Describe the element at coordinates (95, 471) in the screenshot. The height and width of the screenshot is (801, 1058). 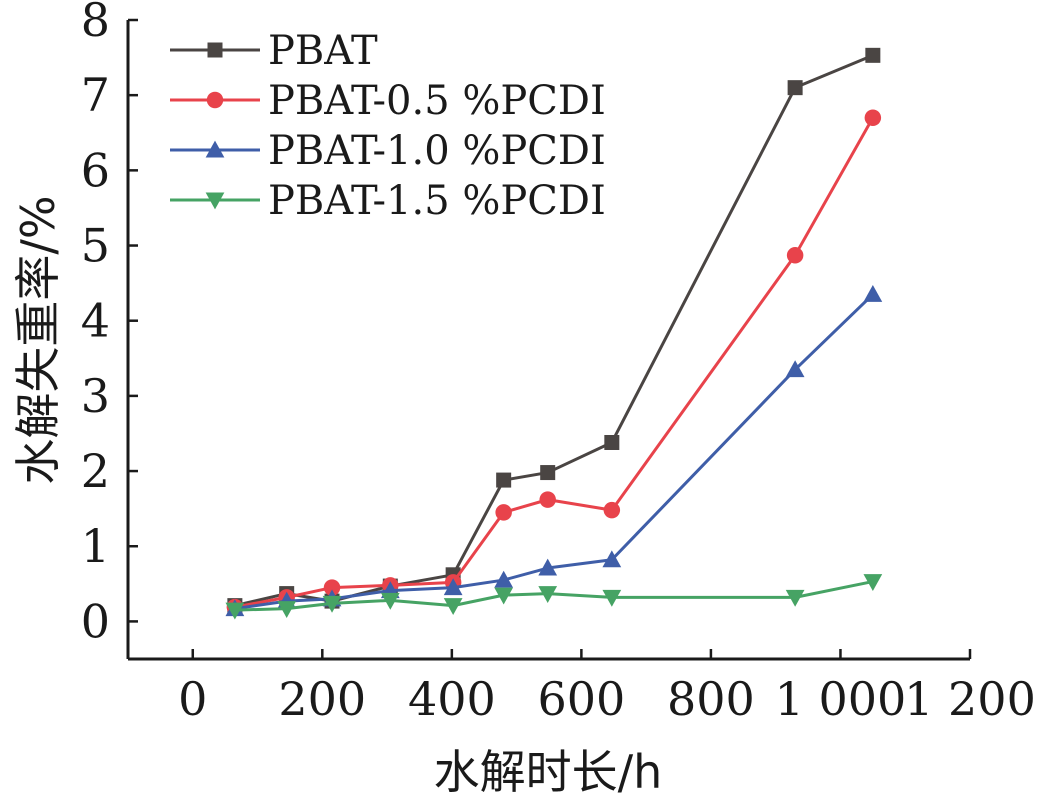
I see `y-tick-label: 2` at that location.